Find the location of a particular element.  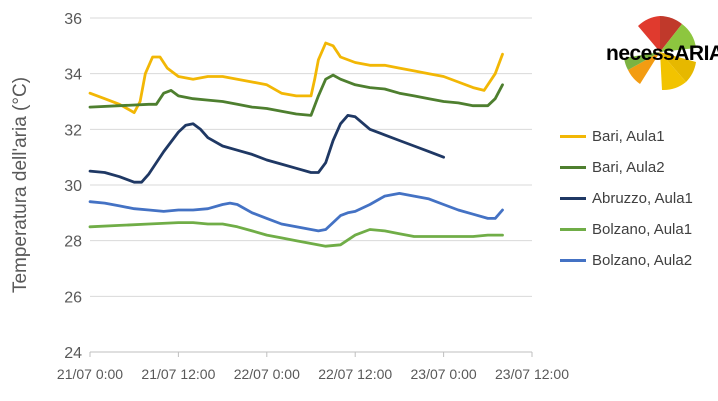

legend-item: Bolzano, Aula1 is located at coordinates (626, 229).